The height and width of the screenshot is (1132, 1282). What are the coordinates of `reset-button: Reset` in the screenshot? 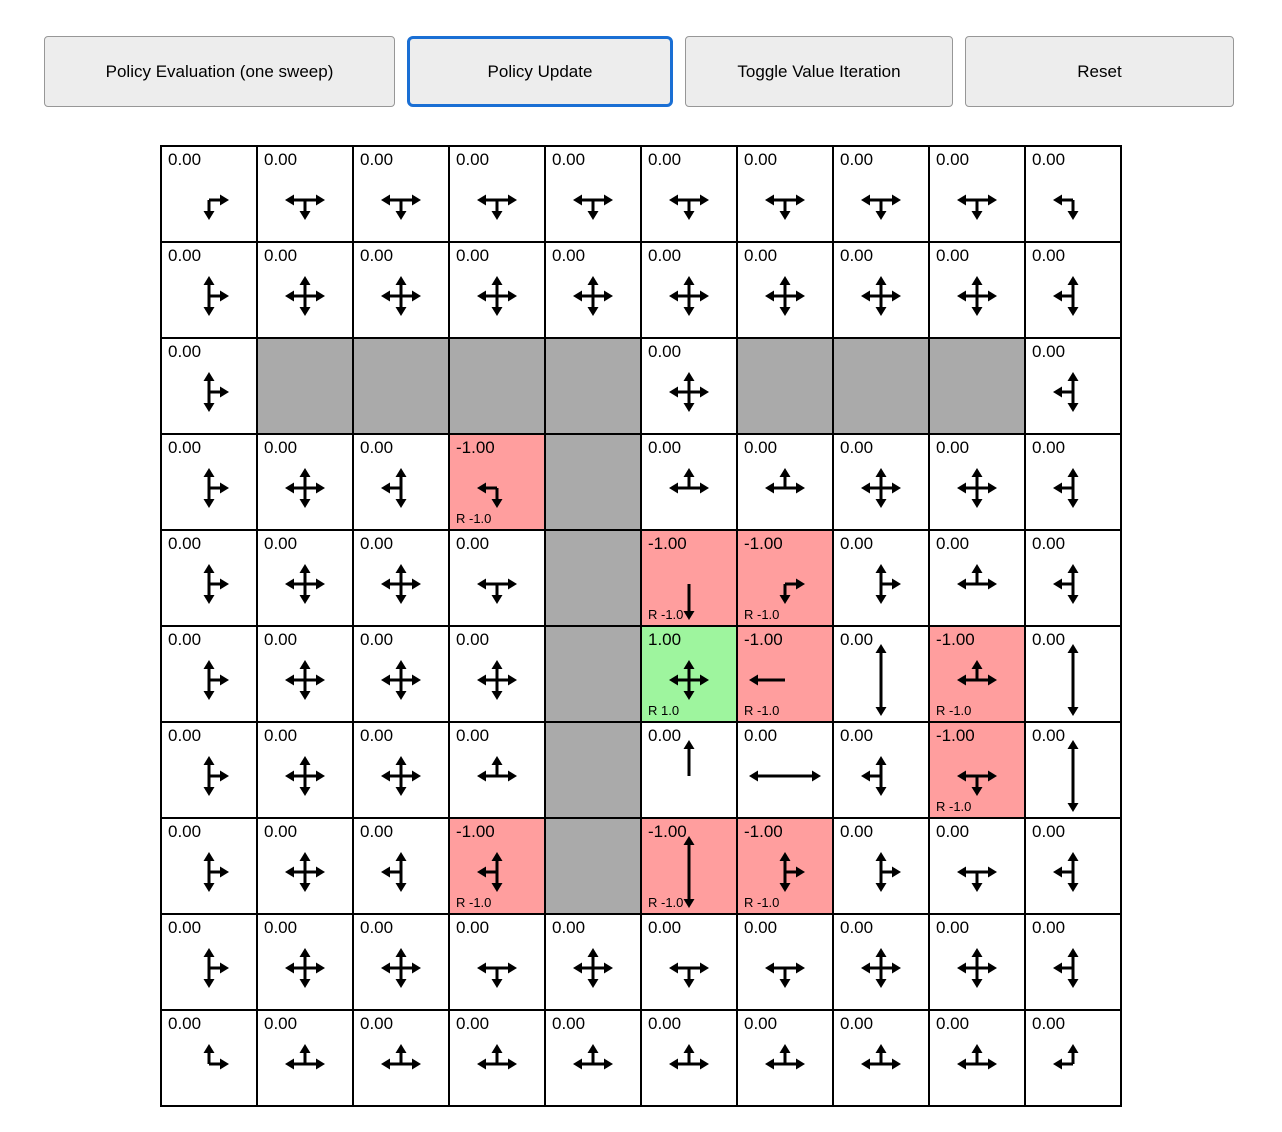 It's located at (1099, 71).